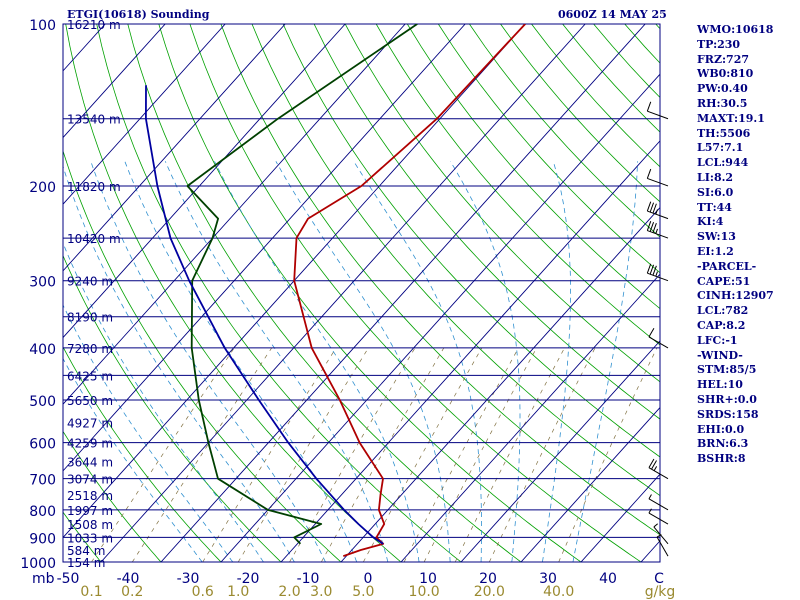  I want to click on temperature-tick-label: -20, so click(248, 579).